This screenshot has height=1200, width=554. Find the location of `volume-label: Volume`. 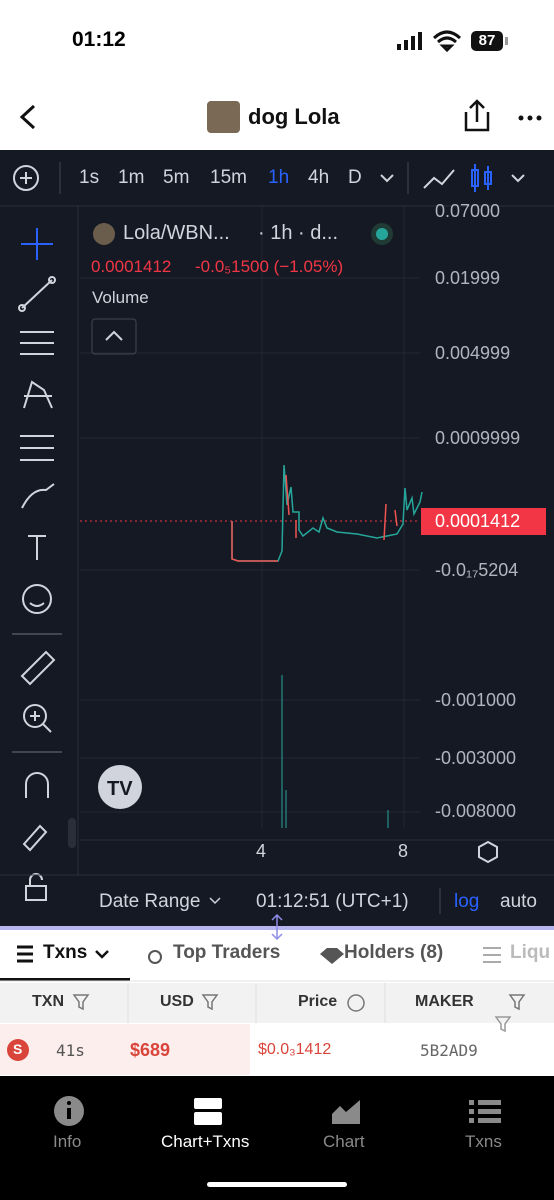

volume-label: Volume is located at coordinates (120, 297).